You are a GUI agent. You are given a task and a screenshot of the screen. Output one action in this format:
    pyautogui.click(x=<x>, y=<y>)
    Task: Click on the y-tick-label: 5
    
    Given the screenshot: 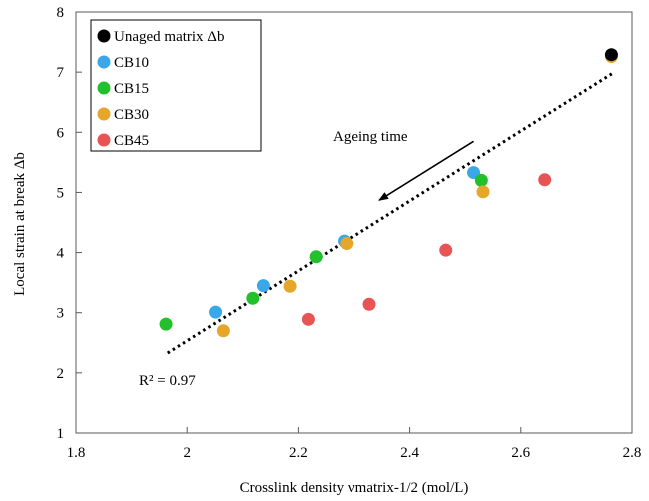 What is the action you would take?
    pyautogui.click(x=61, y=193)
    